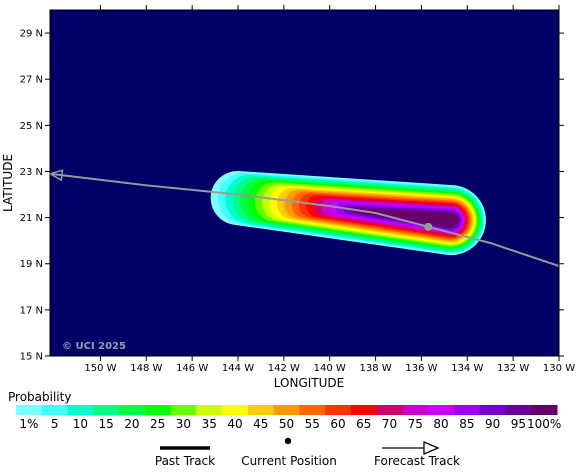 The height and width of the screenshot is (476, 580). Describe the element at coordinates (239, 200) in the screenshot. I see `past-track-line` at that location.